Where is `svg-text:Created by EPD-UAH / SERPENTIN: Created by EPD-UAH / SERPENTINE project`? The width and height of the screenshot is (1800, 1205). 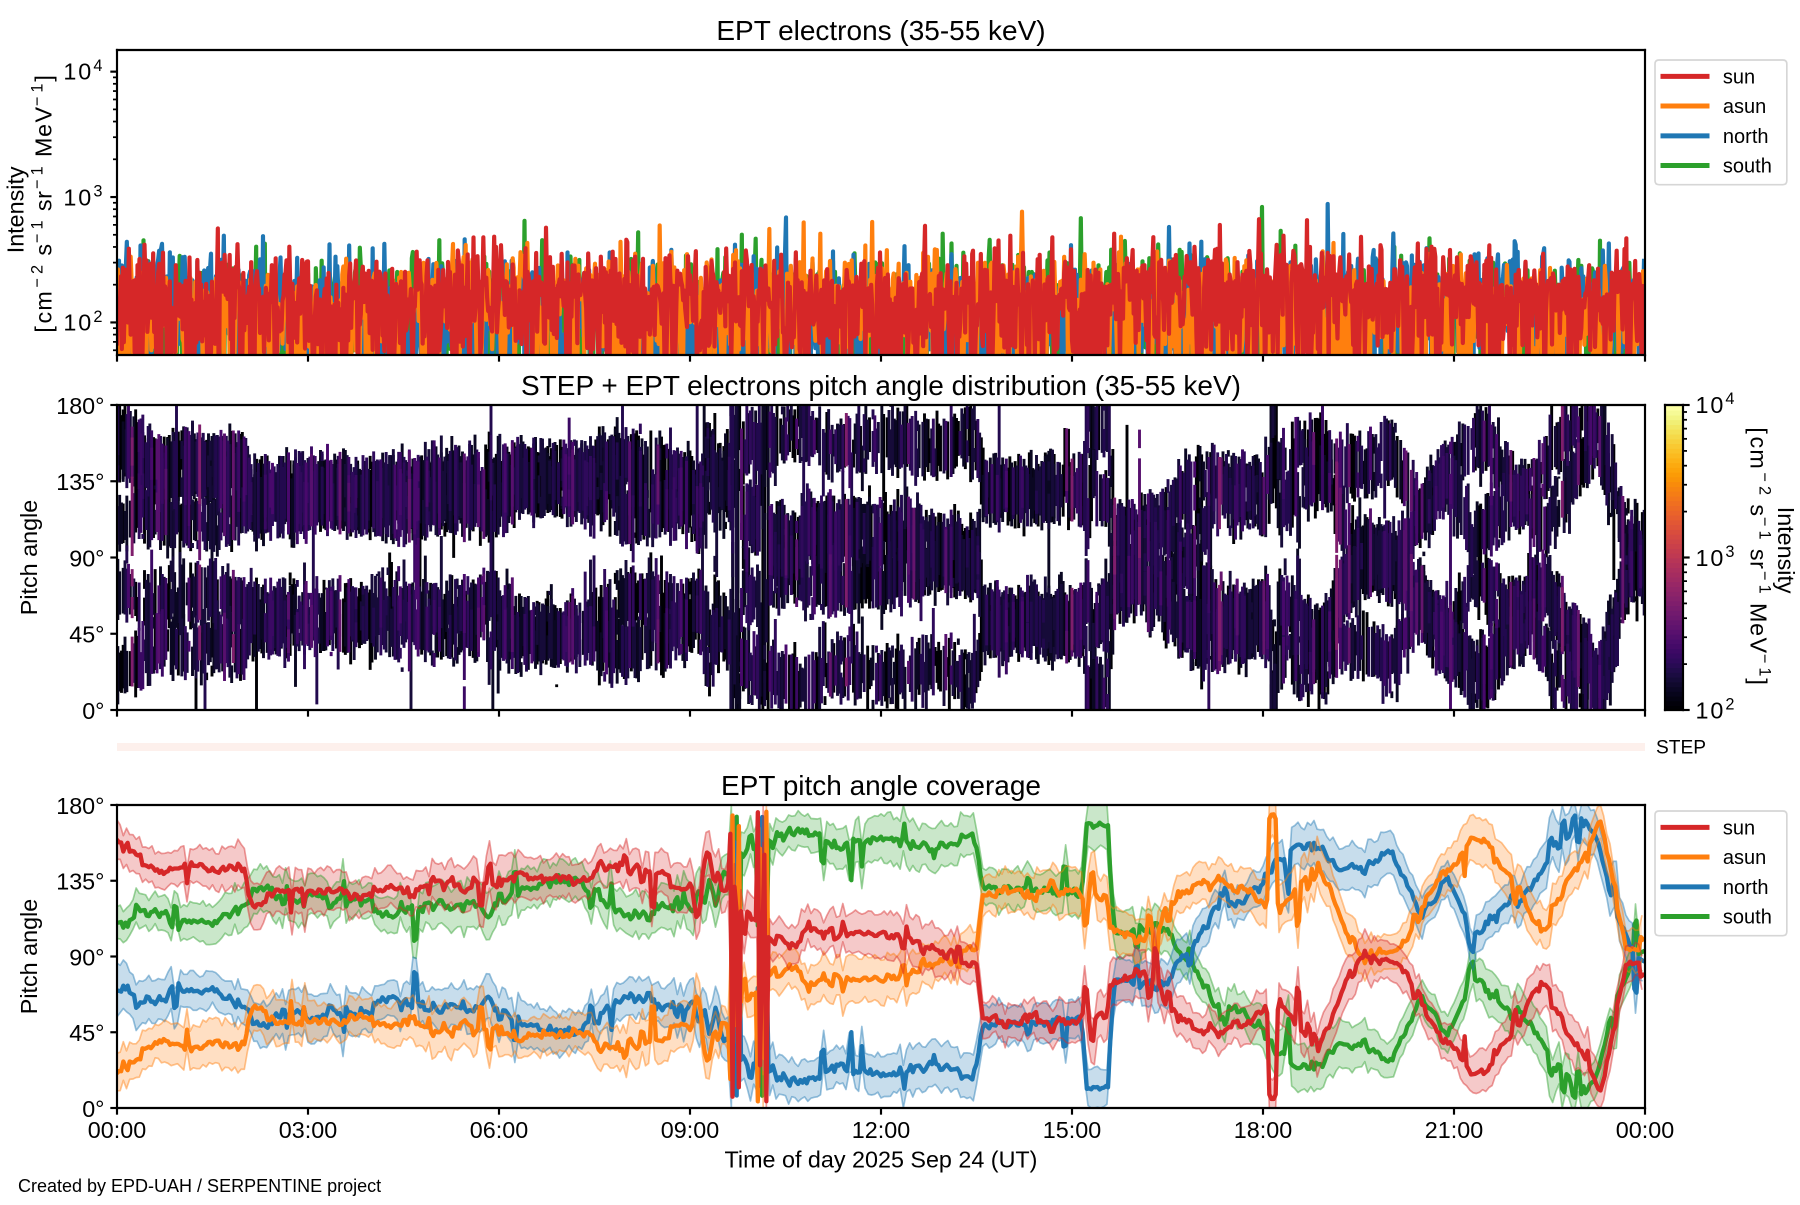 svg-text:Created by EPD-UAH / SERPENTIN: Created by EPD-UAH / SERPENTINE project is located at coordinates (199, 1186).